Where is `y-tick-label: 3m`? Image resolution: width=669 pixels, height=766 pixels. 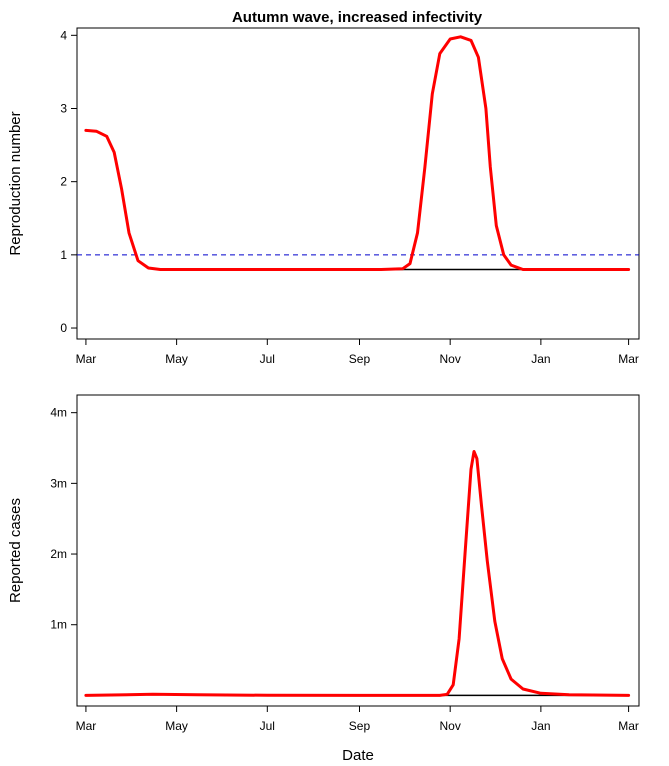 y-tick-label: 3m is located at coordinates (58, 483).